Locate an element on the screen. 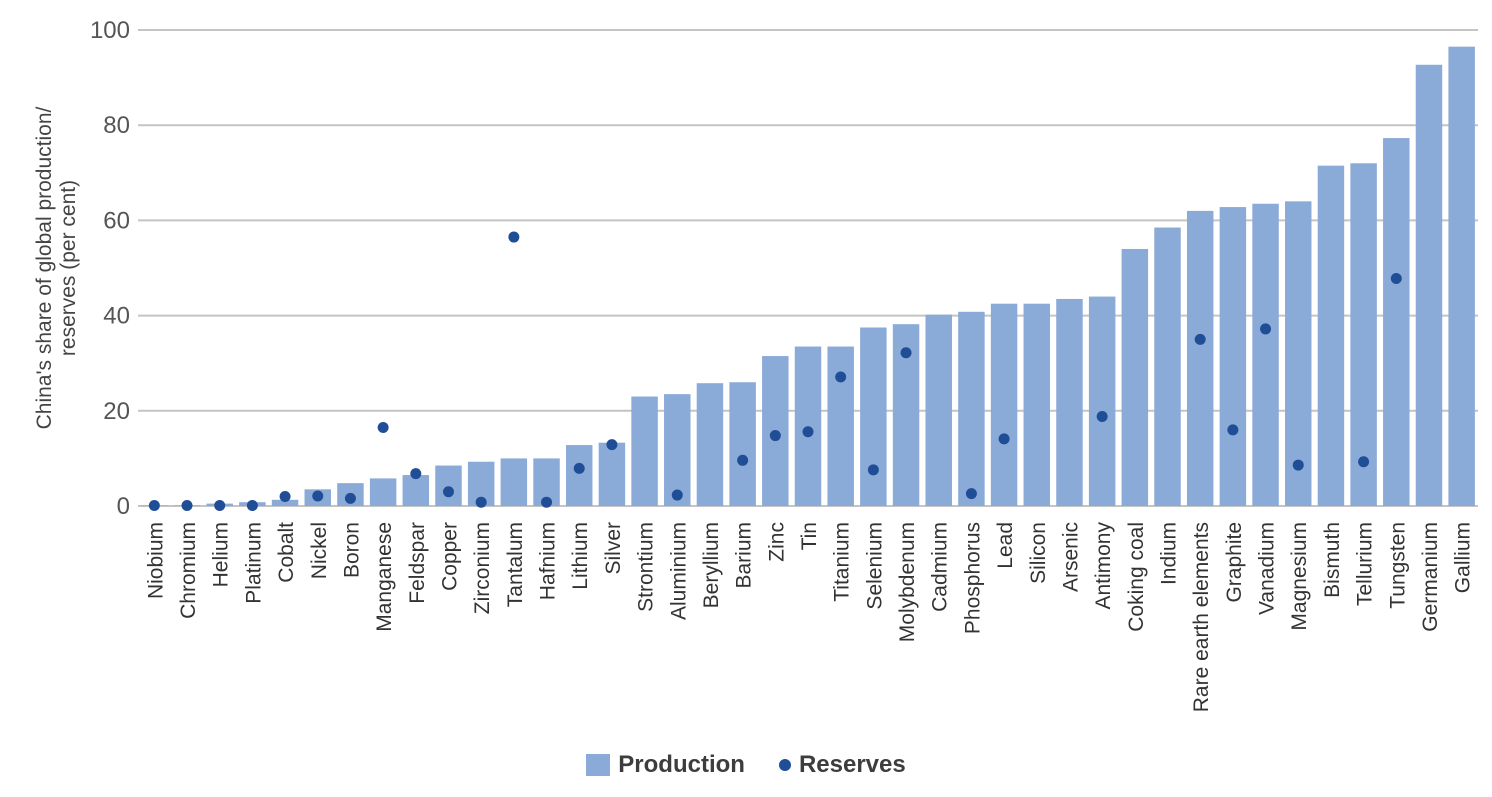 The width and height of the screenshot is (1492, 797). y-axis-label-line-1: China's share of global production/ is located at coordinates (44, 267).